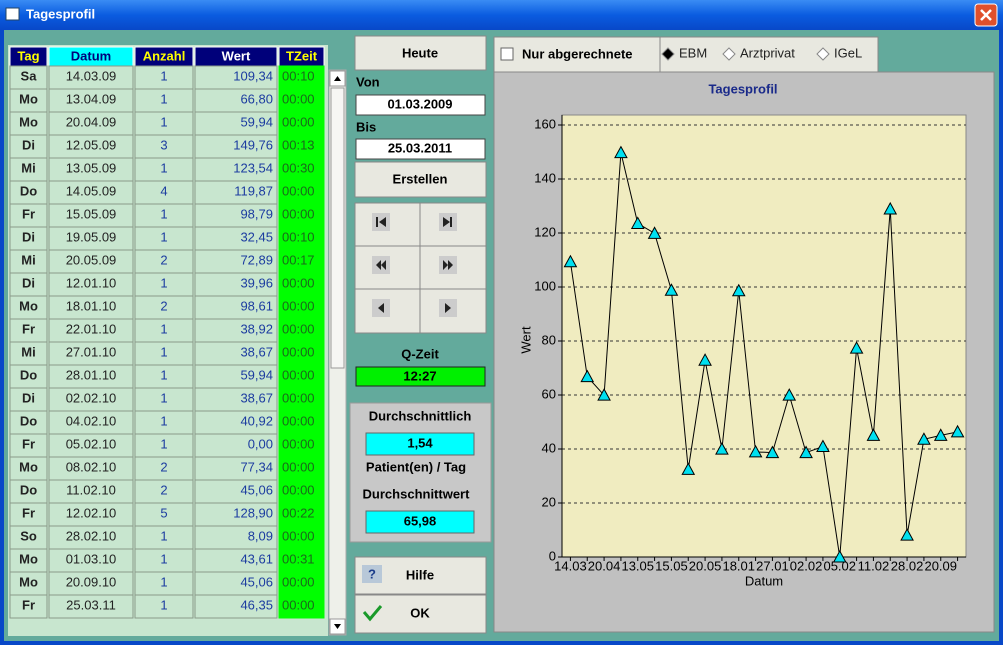 This screenshot has height=645, width=1003. What do you see at coordinates (163, 489) in the screenshot?
I see `cell-text: 2` at bounding box center [163, 489].